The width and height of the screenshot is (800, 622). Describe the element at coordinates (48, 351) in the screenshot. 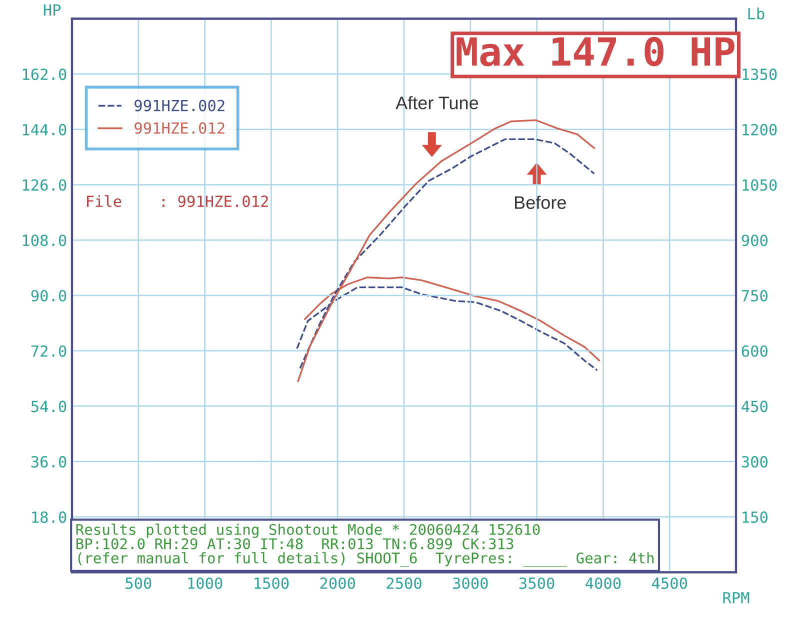

I see `y-tick-label: 72.0` at that location.